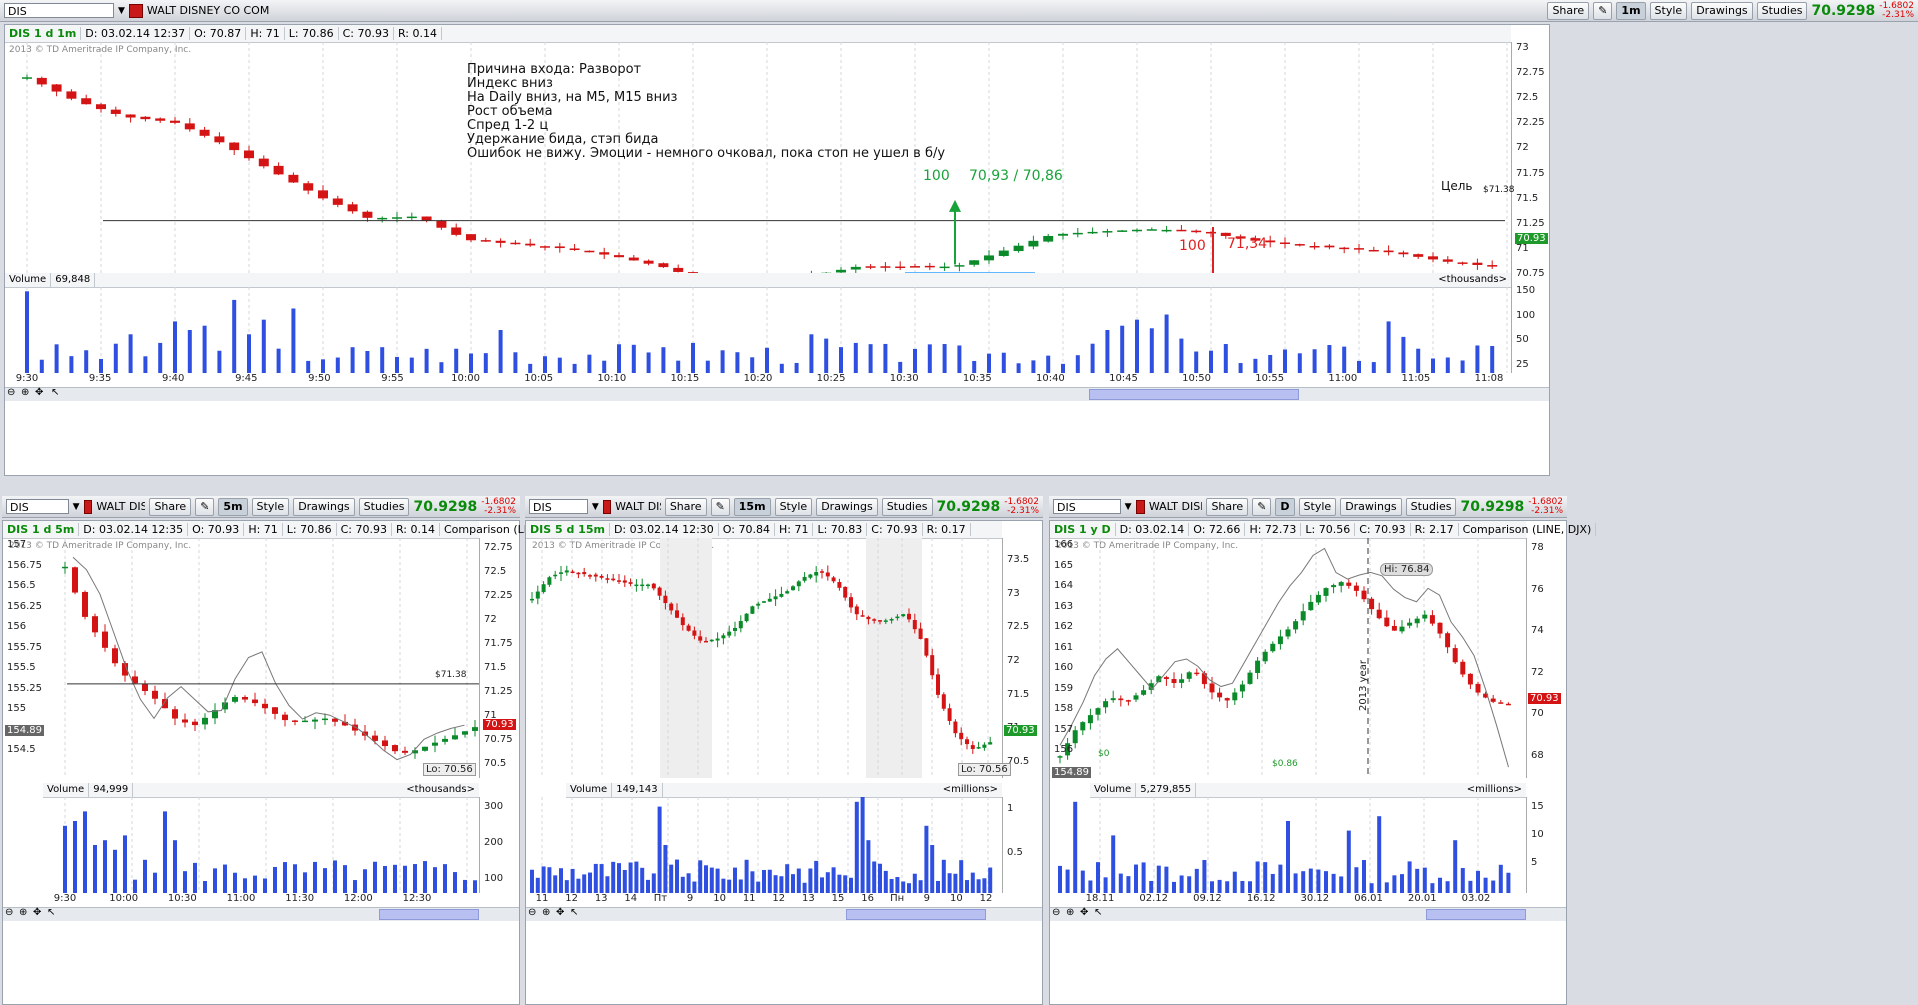 The image size is (1918, 1005). I want to click on time-tick-label: 10:30, so click(182, 898).